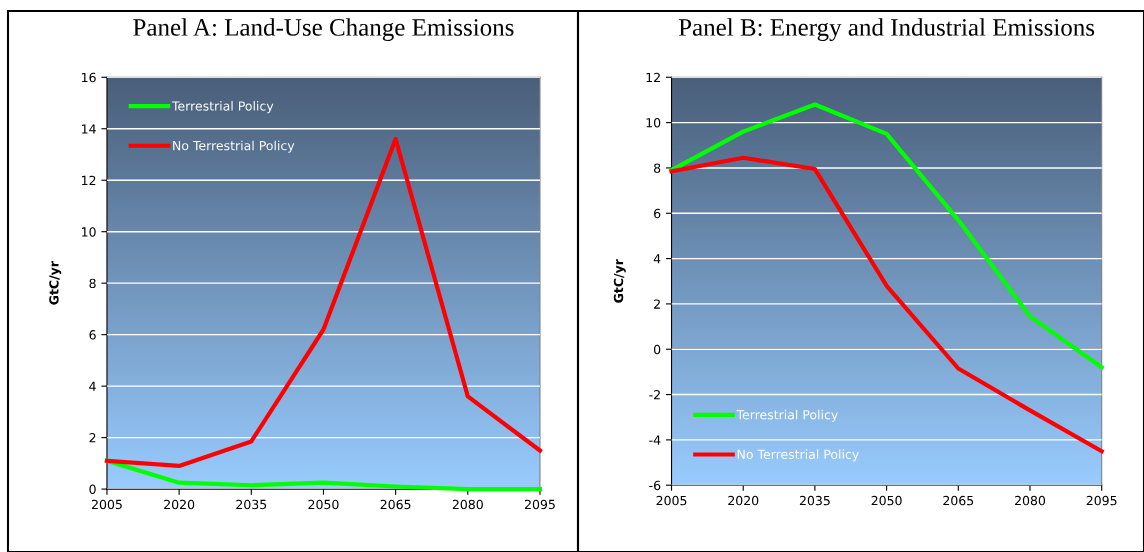 This screenshot has height=552, width=1144. What do you see at coordinates (89, 129) in the screenshot?
I see `y-tick-label: 14` at bounding box center [89, 129].